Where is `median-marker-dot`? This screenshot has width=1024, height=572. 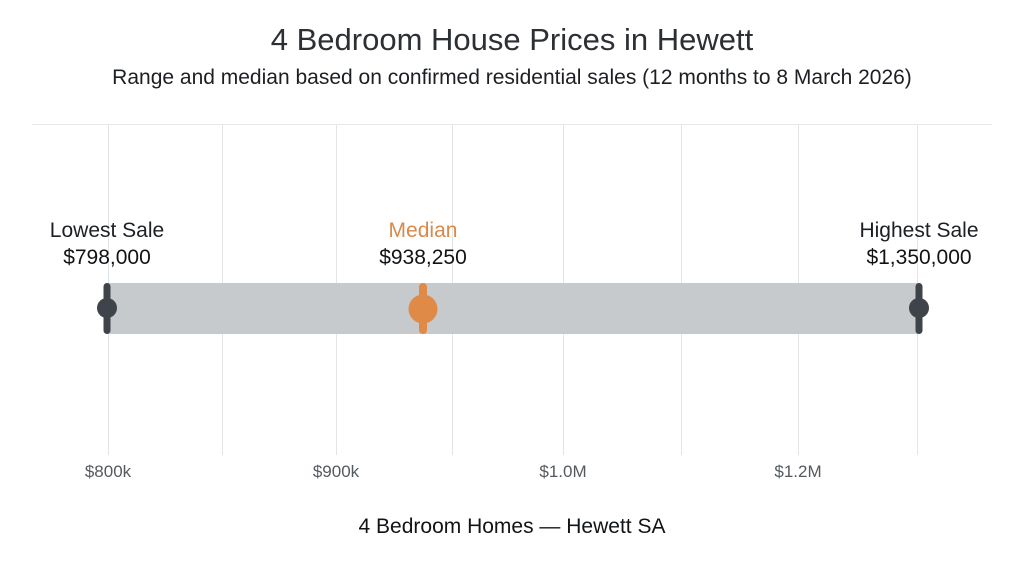
median-marker-dot is located at coordinates (423, 309).